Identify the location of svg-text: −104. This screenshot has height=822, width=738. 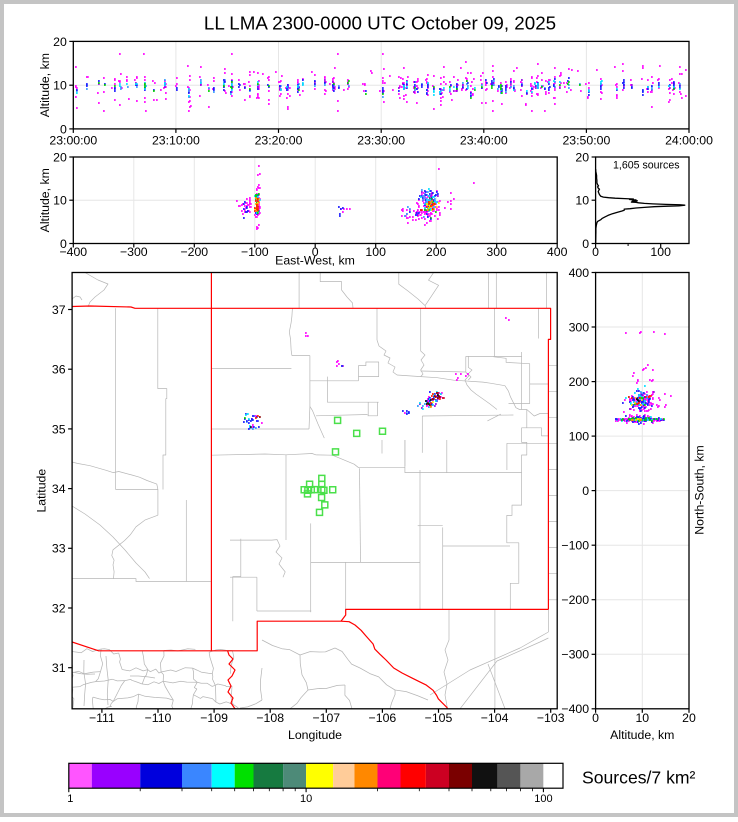
(495, 718).